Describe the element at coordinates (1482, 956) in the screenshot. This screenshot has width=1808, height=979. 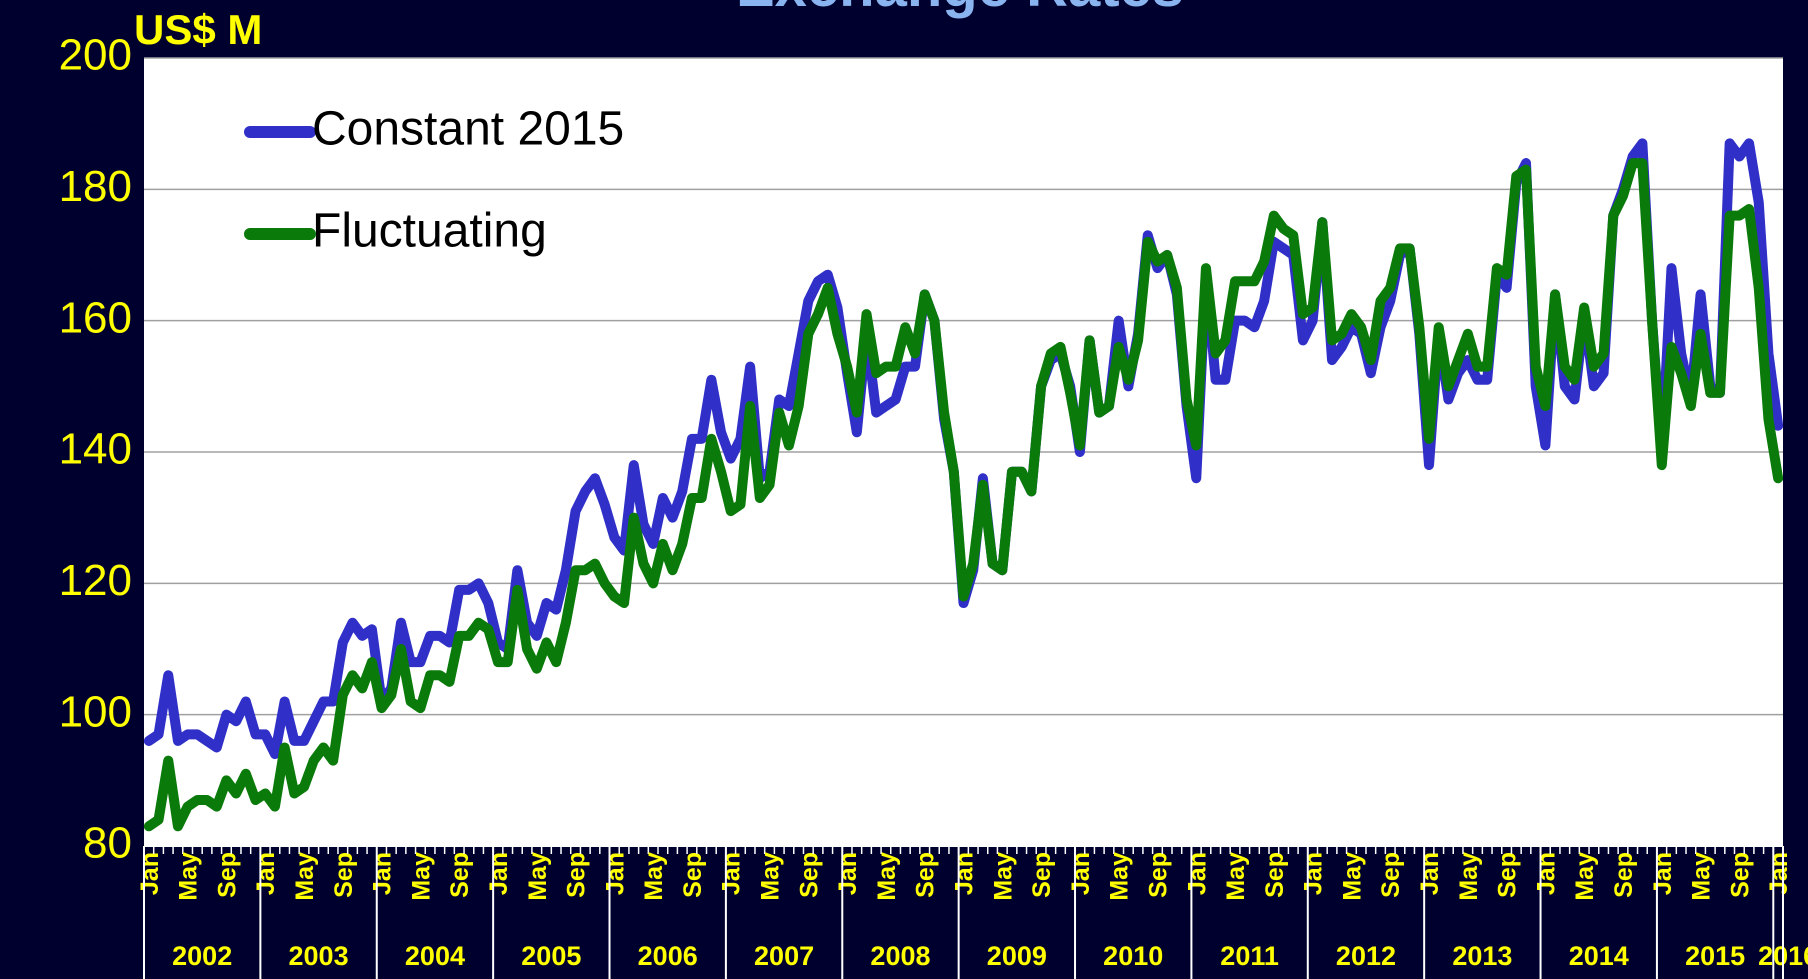
I see `year-label: 2013` at that location.